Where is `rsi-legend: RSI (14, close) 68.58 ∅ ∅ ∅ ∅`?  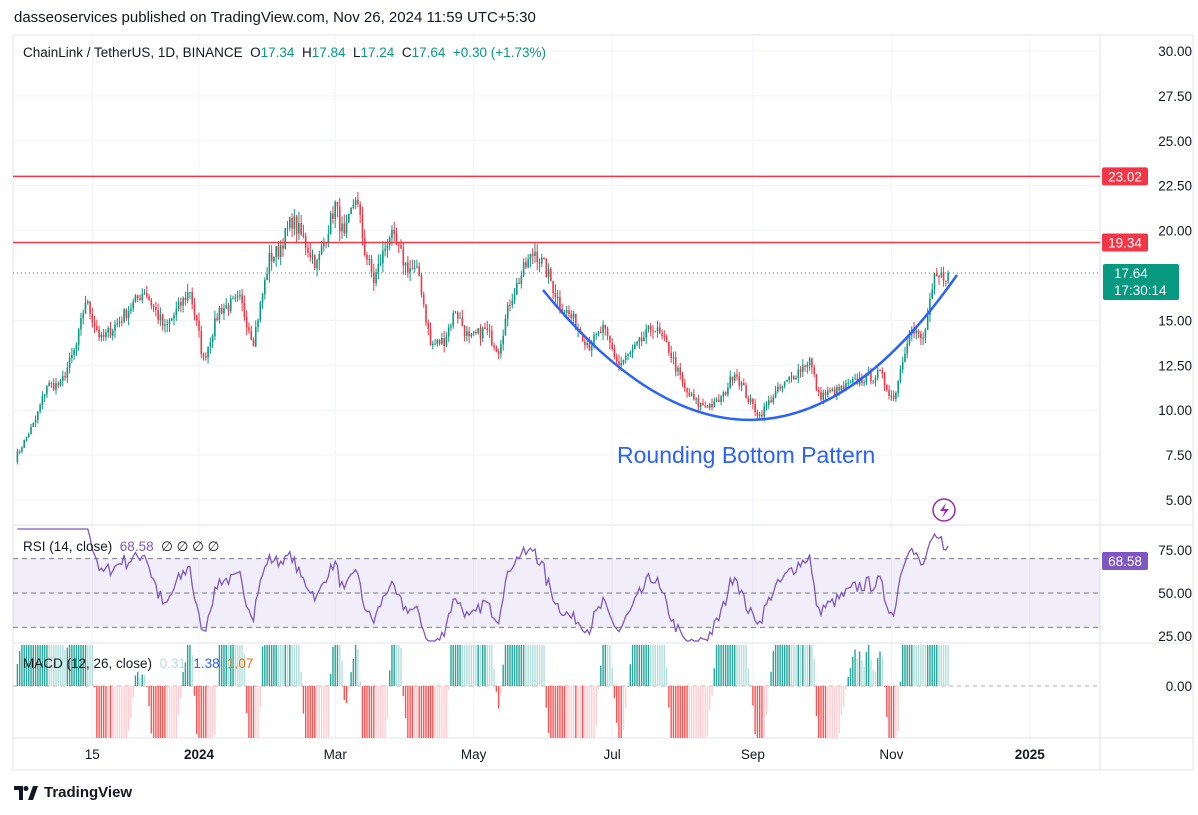 rsi-legend: RSI (14, close) 68.58 ∅ ∅ ∅ ∅ is located at coordinates (121, 547).